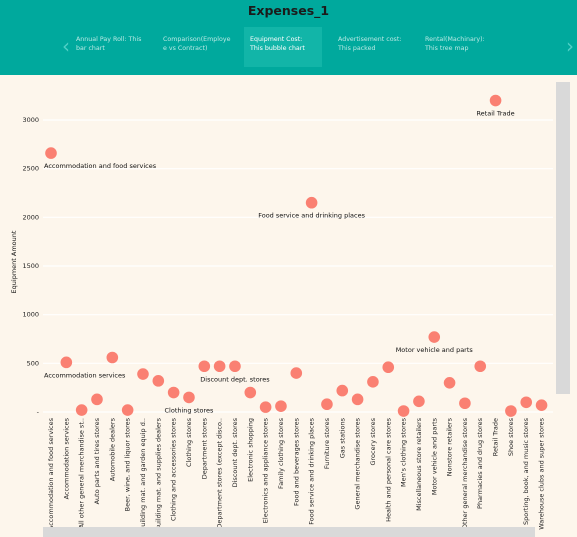 This screenshot has height=537, width=577. I want to click on x-tick-label: Clothing stores, so click(189, 442).